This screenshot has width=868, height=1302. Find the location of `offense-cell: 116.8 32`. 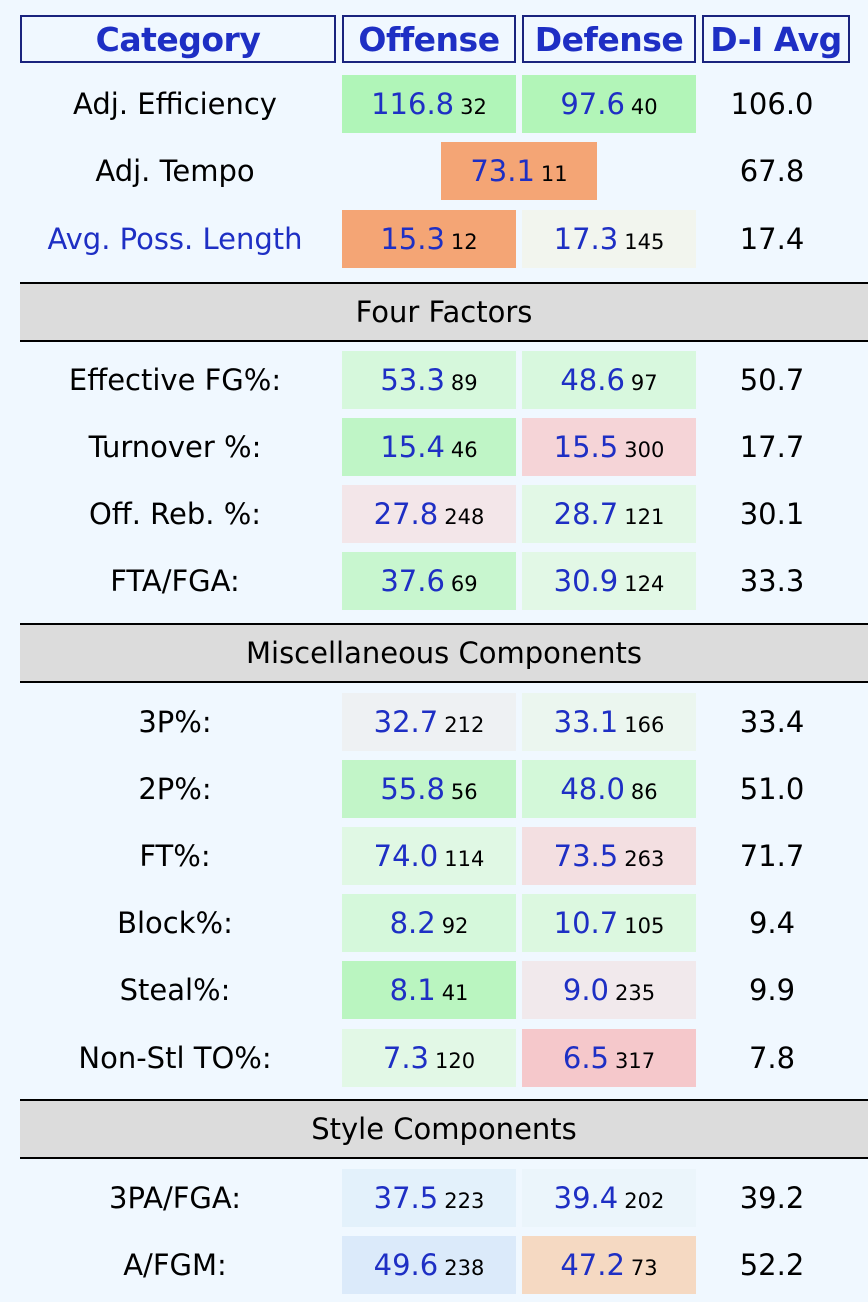

offense-cell: 116.8 32 is located at coordinates (429, 104).